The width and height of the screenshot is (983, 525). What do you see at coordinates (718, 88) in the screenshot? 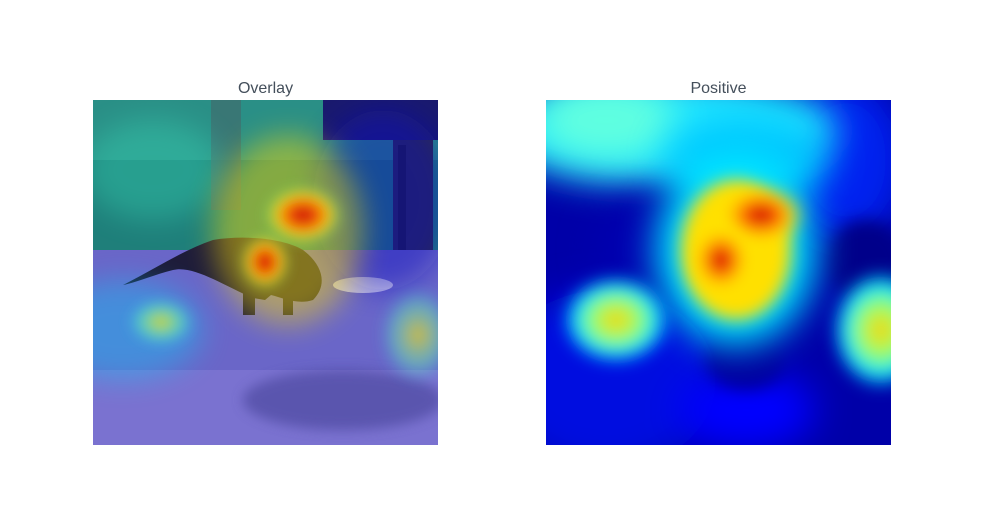
I see `positive-title: Positive` at bounding box center [718, 88].